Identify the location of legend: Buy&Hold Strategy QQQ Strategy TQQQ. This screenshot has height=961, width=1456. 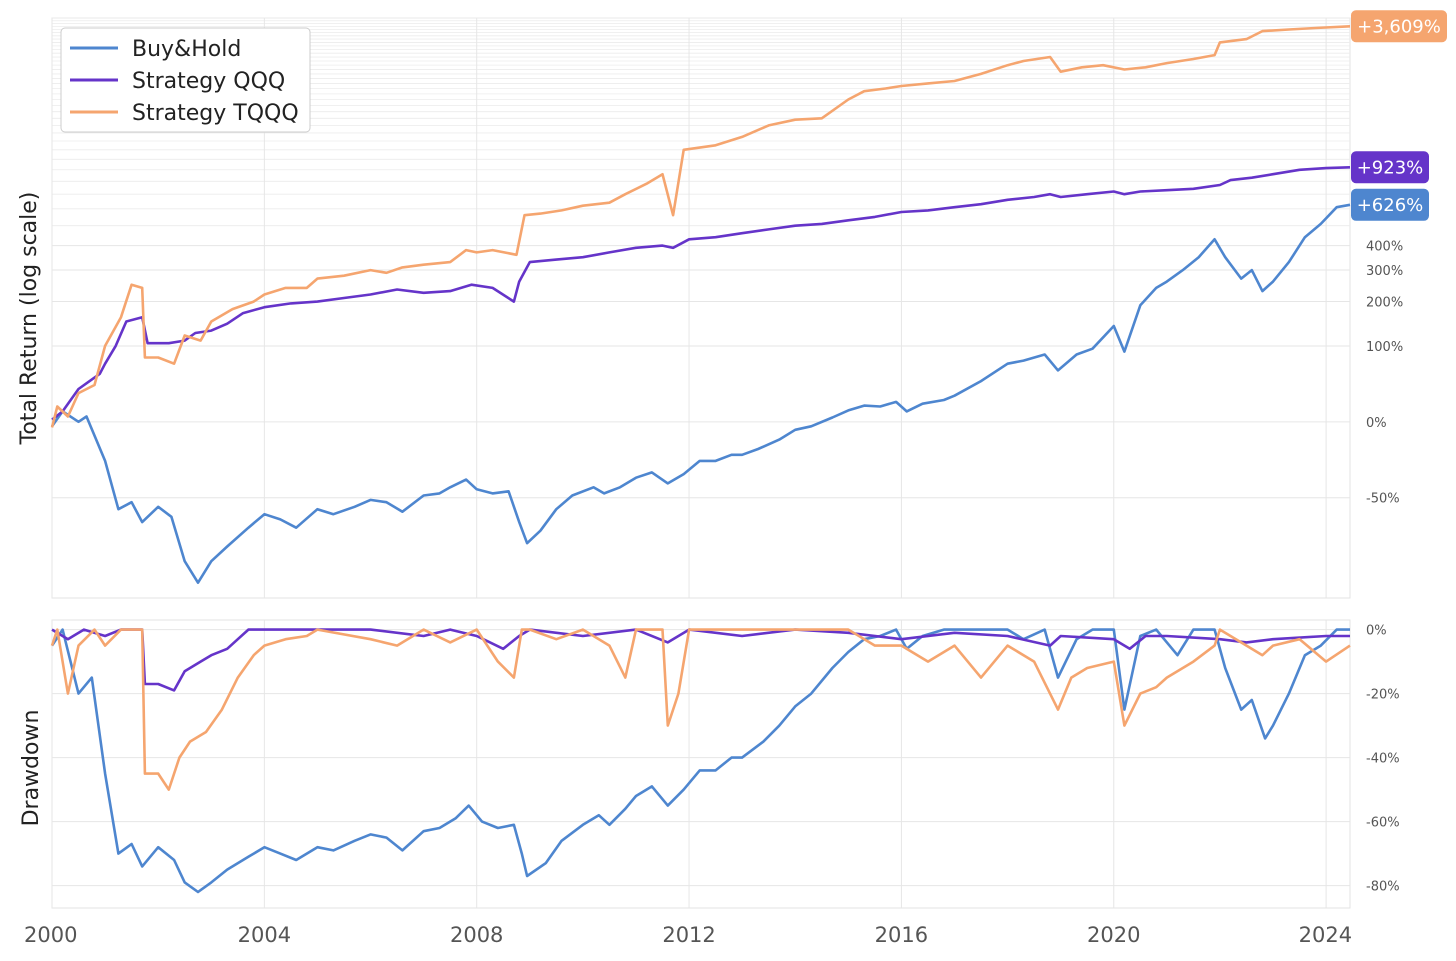
(185, 80).